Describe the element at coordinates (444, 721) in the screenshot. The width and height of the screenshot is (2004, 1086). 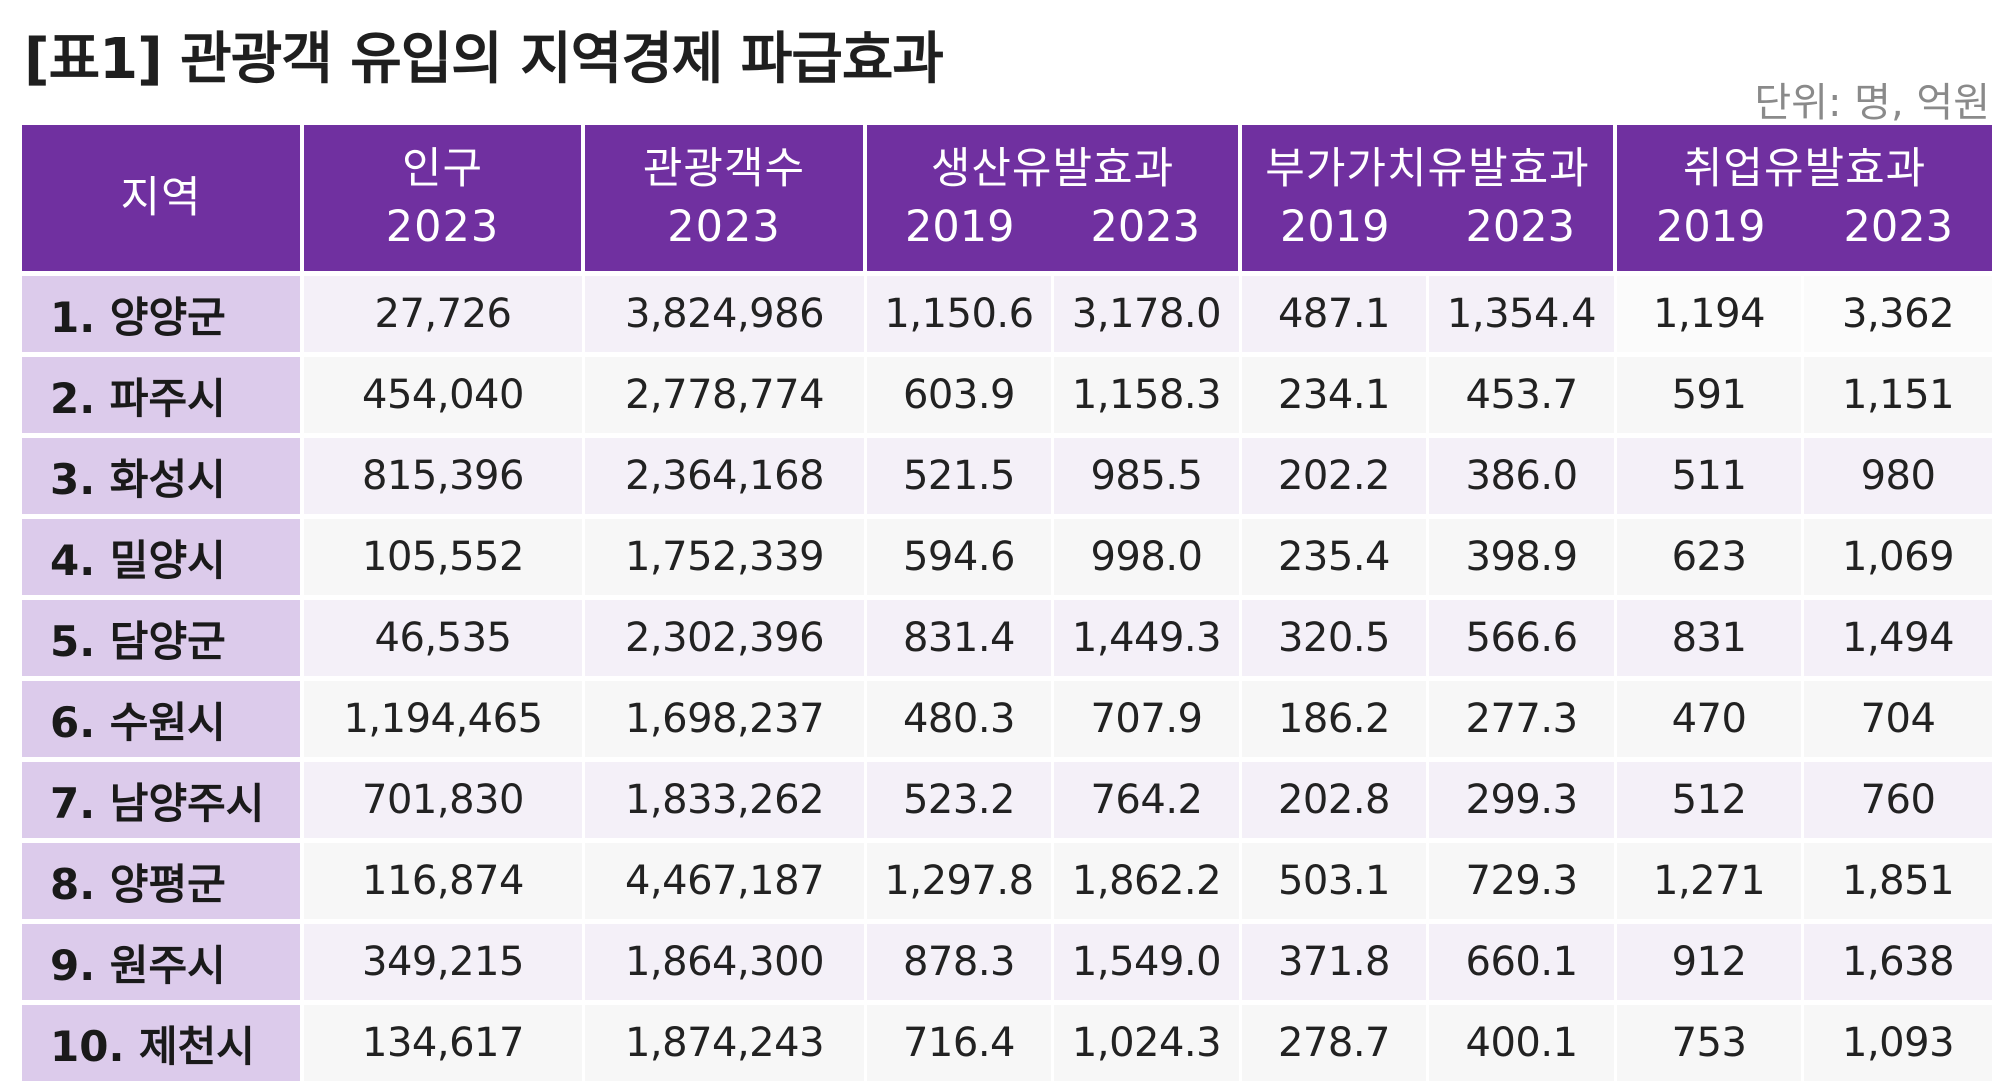
I see `population-cell: 1,194,465` at that location.